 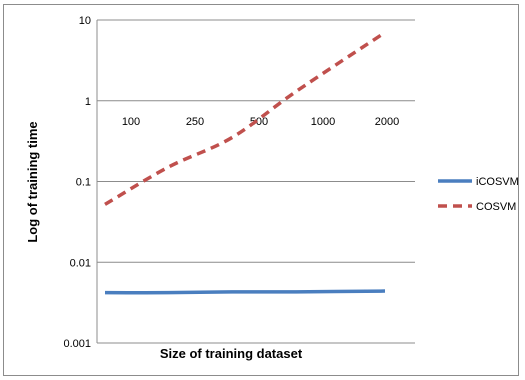 I want to click on y-tick-label: 1, so click(x=88, y=102).